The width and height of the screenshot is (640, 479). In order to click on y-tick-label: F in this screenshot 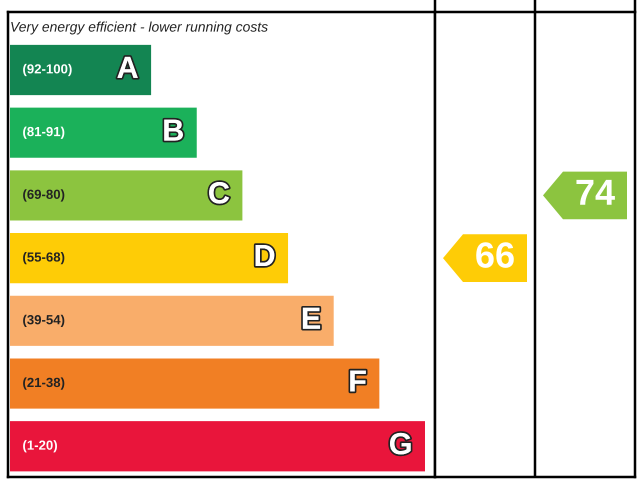, I will do `click(358, 381)`.